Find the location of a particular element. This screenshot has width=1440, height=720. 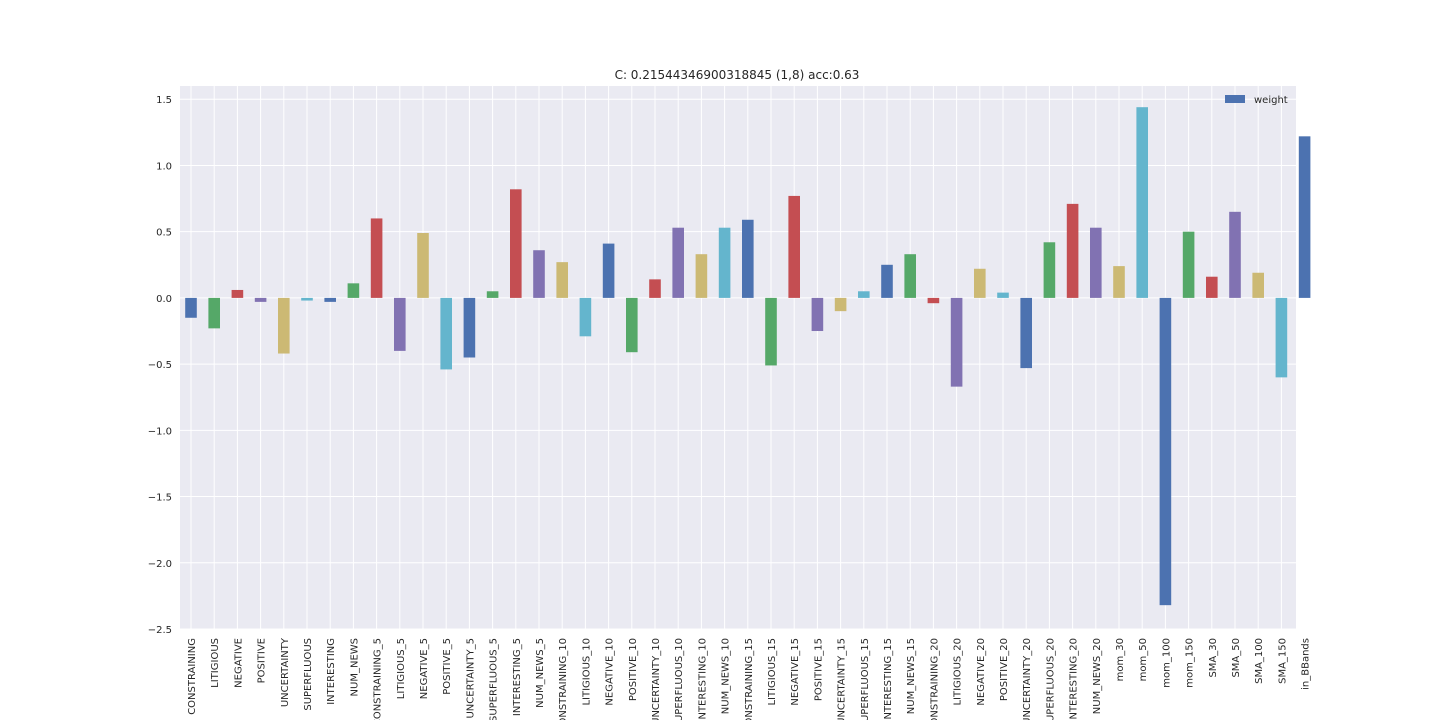

x-tick-label: CONSTRAINING_20 is located at coordinates (934, 679).